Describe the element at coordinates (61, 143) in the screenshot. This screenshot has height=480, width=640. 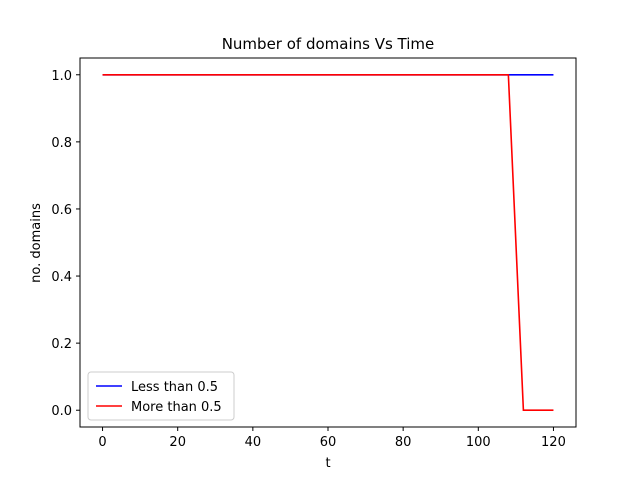
I see `y-tick-label: 0.8` at that location.